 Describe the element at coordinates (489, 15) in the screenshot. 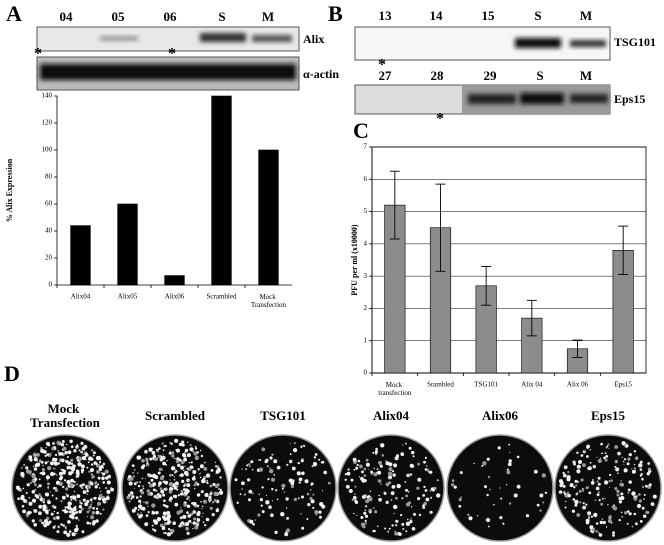

I see `lane-label: 15` at that location.